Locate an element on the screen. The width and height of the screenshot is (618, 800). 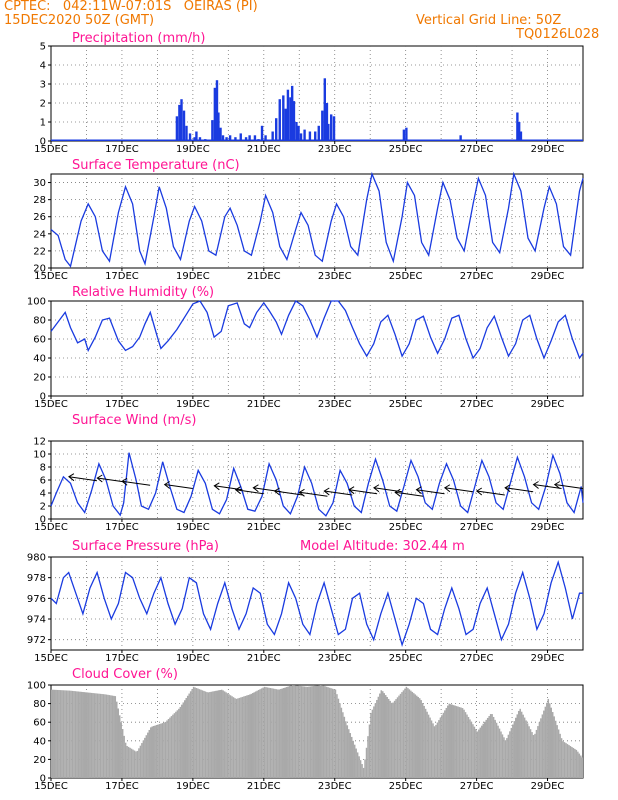
x-tick-label: 15DEC is located at coordinates (51, 527).